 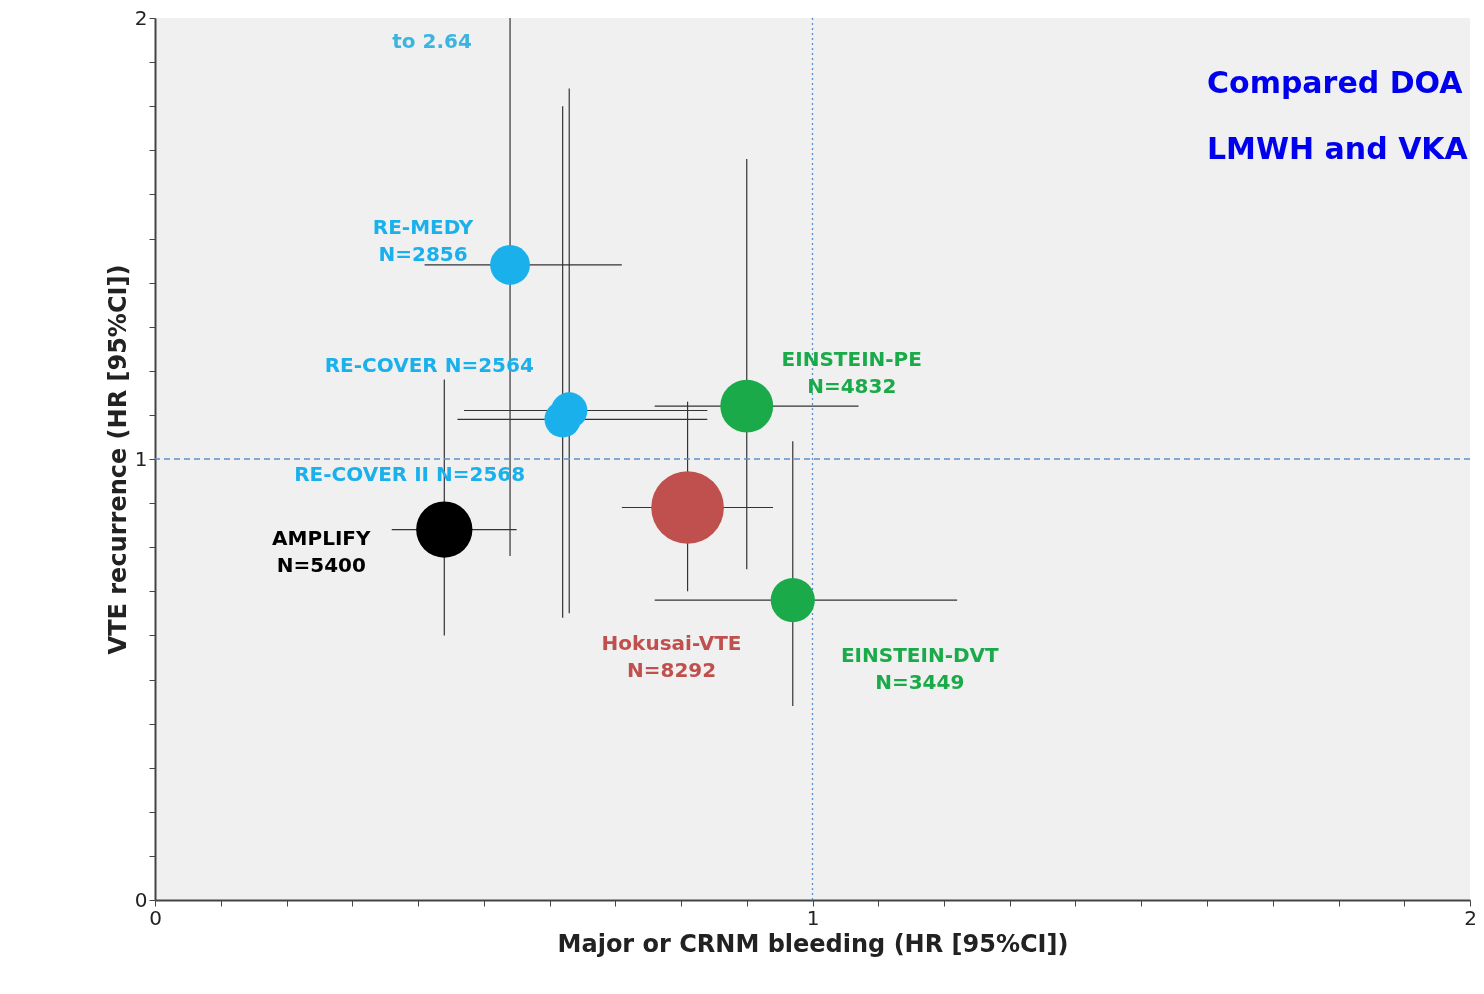 What do you see at coordinates (432, 41) in the screenshot?
I see `annotation: to 2.64` at bounding box center [432, 41].